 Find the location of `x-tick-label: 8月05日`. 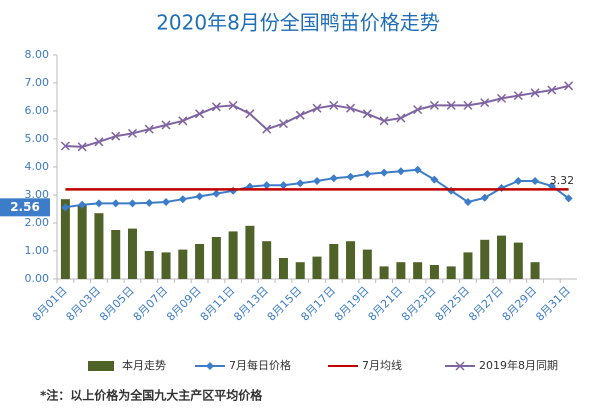

x-tick-label: 8月05日 is located at coordinates (117, 304).